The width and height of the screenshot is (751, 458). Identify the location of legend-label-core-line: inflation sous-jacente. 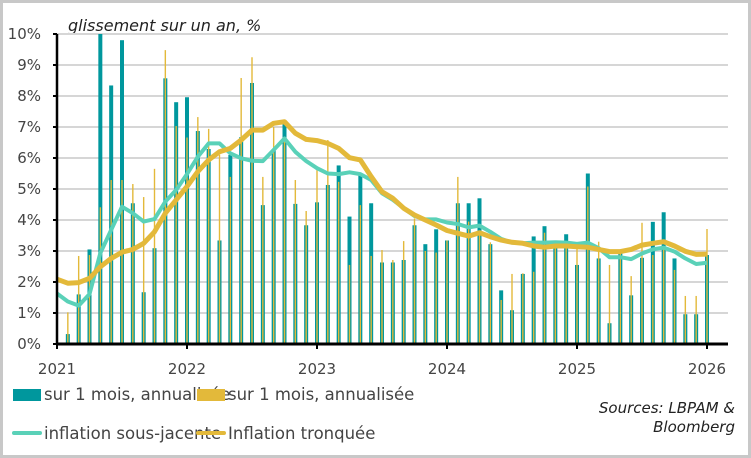
(132, 433).